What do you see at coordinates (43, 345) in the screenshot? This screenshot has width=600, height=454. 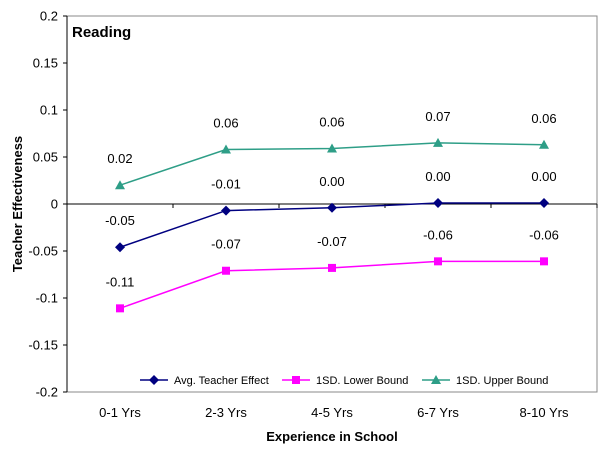 I see `y-tick-label: -0.15` at bounding box center [43, 345].